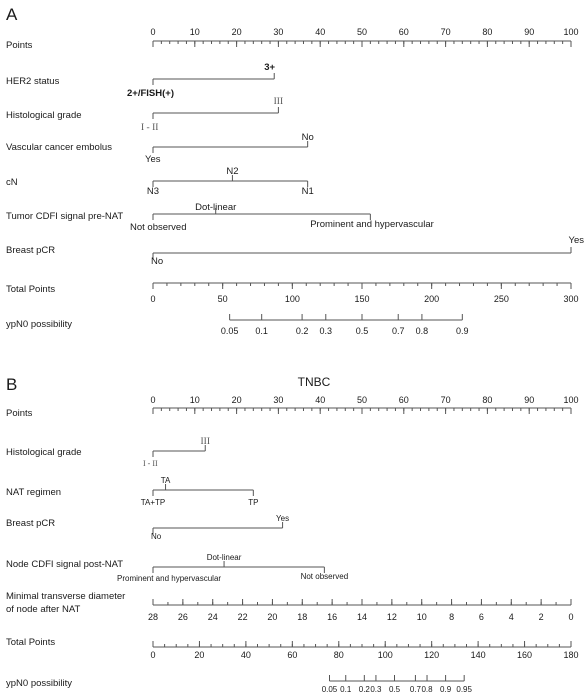  Describe the element at coordinates (65, 596) in the screenshot. I see `row-label-min-diameter-line-1: Minimal transverse diameter` at that location.